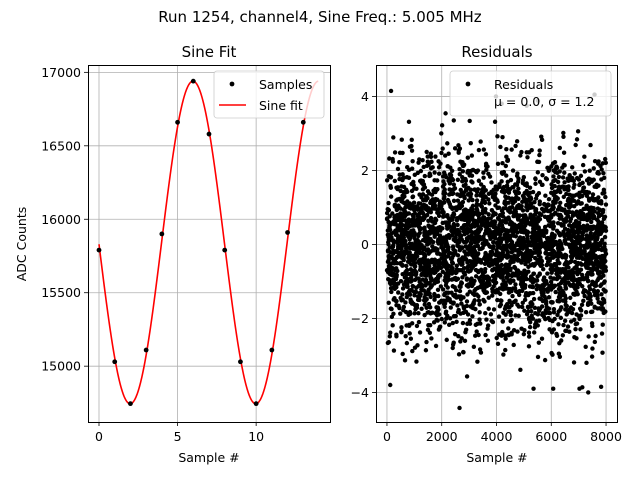 The image size is (640, 480). What do you see at coordinates (240, 362) in the screenshot?
I see `sample-point` at bounding box center [240, 362].